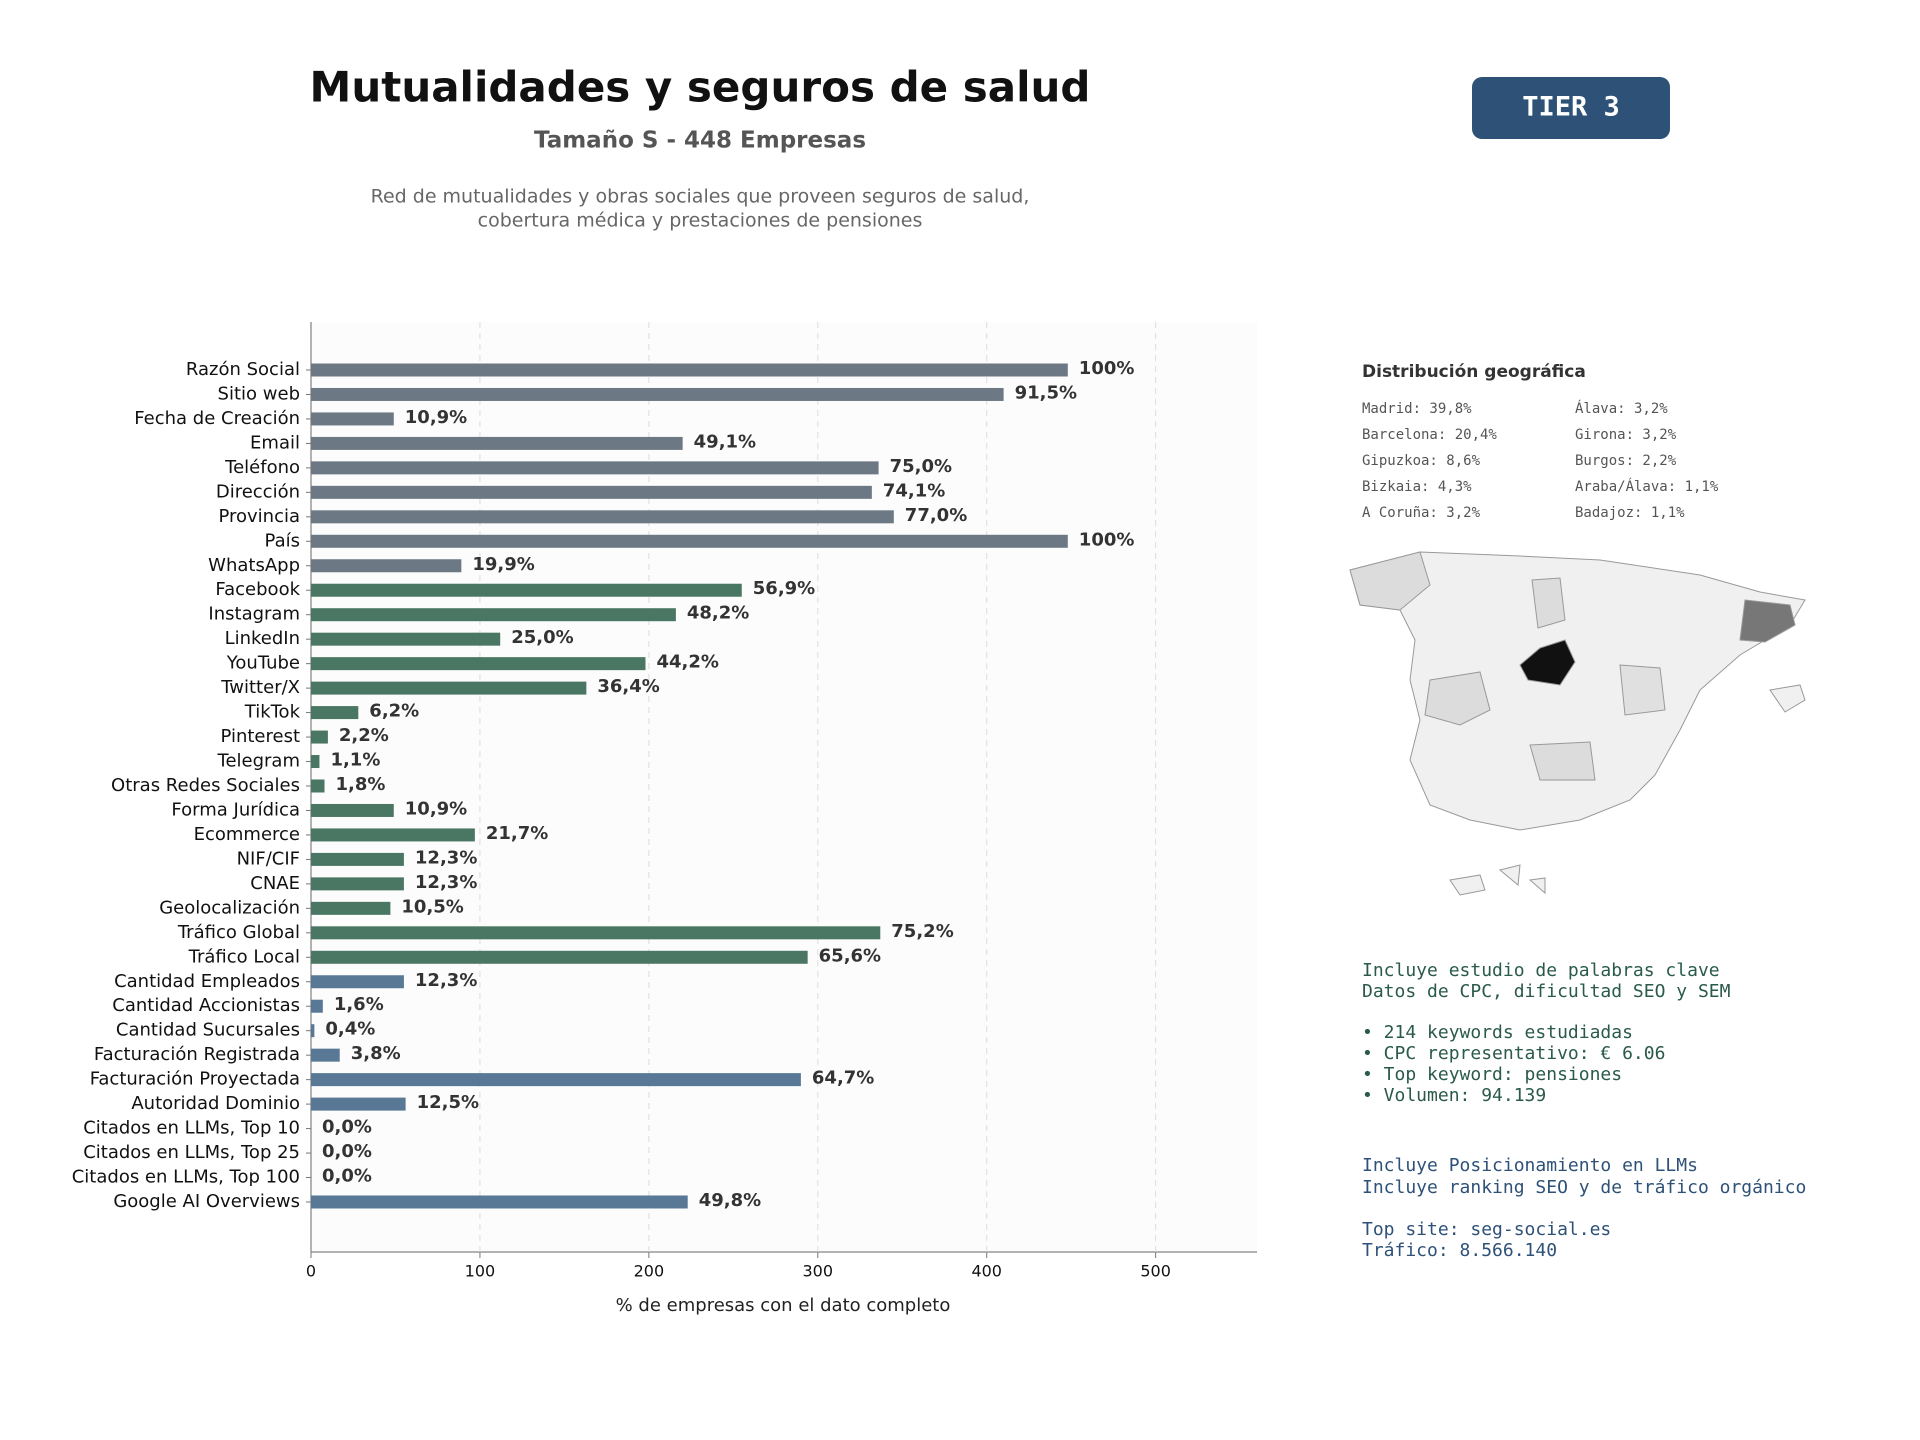 The height and width of the screenshot is (1440, 1920). Describe the element at coordinates (217, 418) in the screenshot. I see `y-tick-label: Fecha de Creación` at that location.